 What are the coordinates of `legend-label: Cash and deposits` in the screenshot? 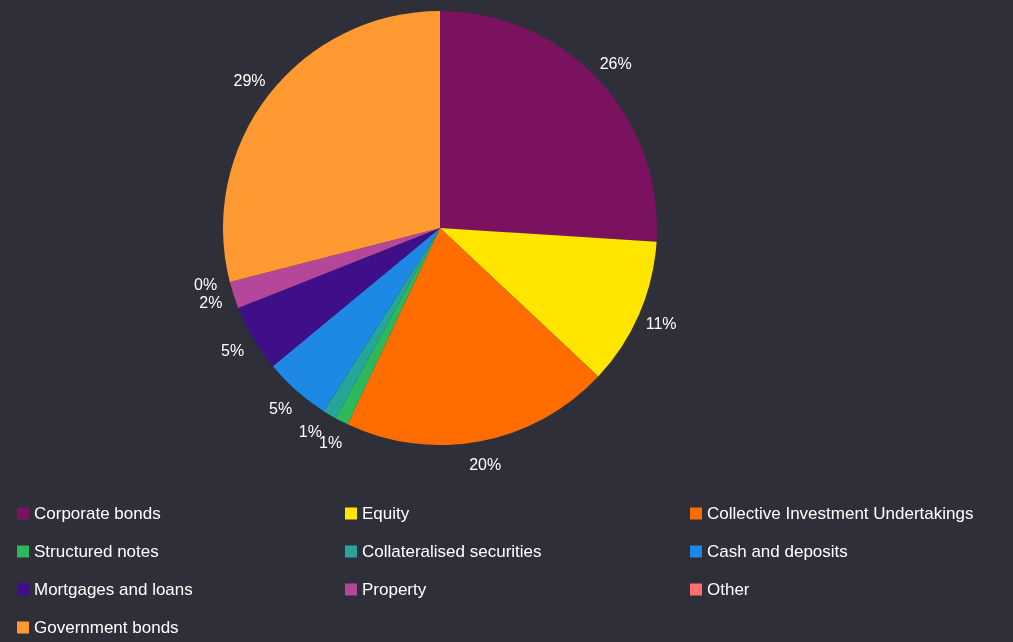 It's located at (777, 551).